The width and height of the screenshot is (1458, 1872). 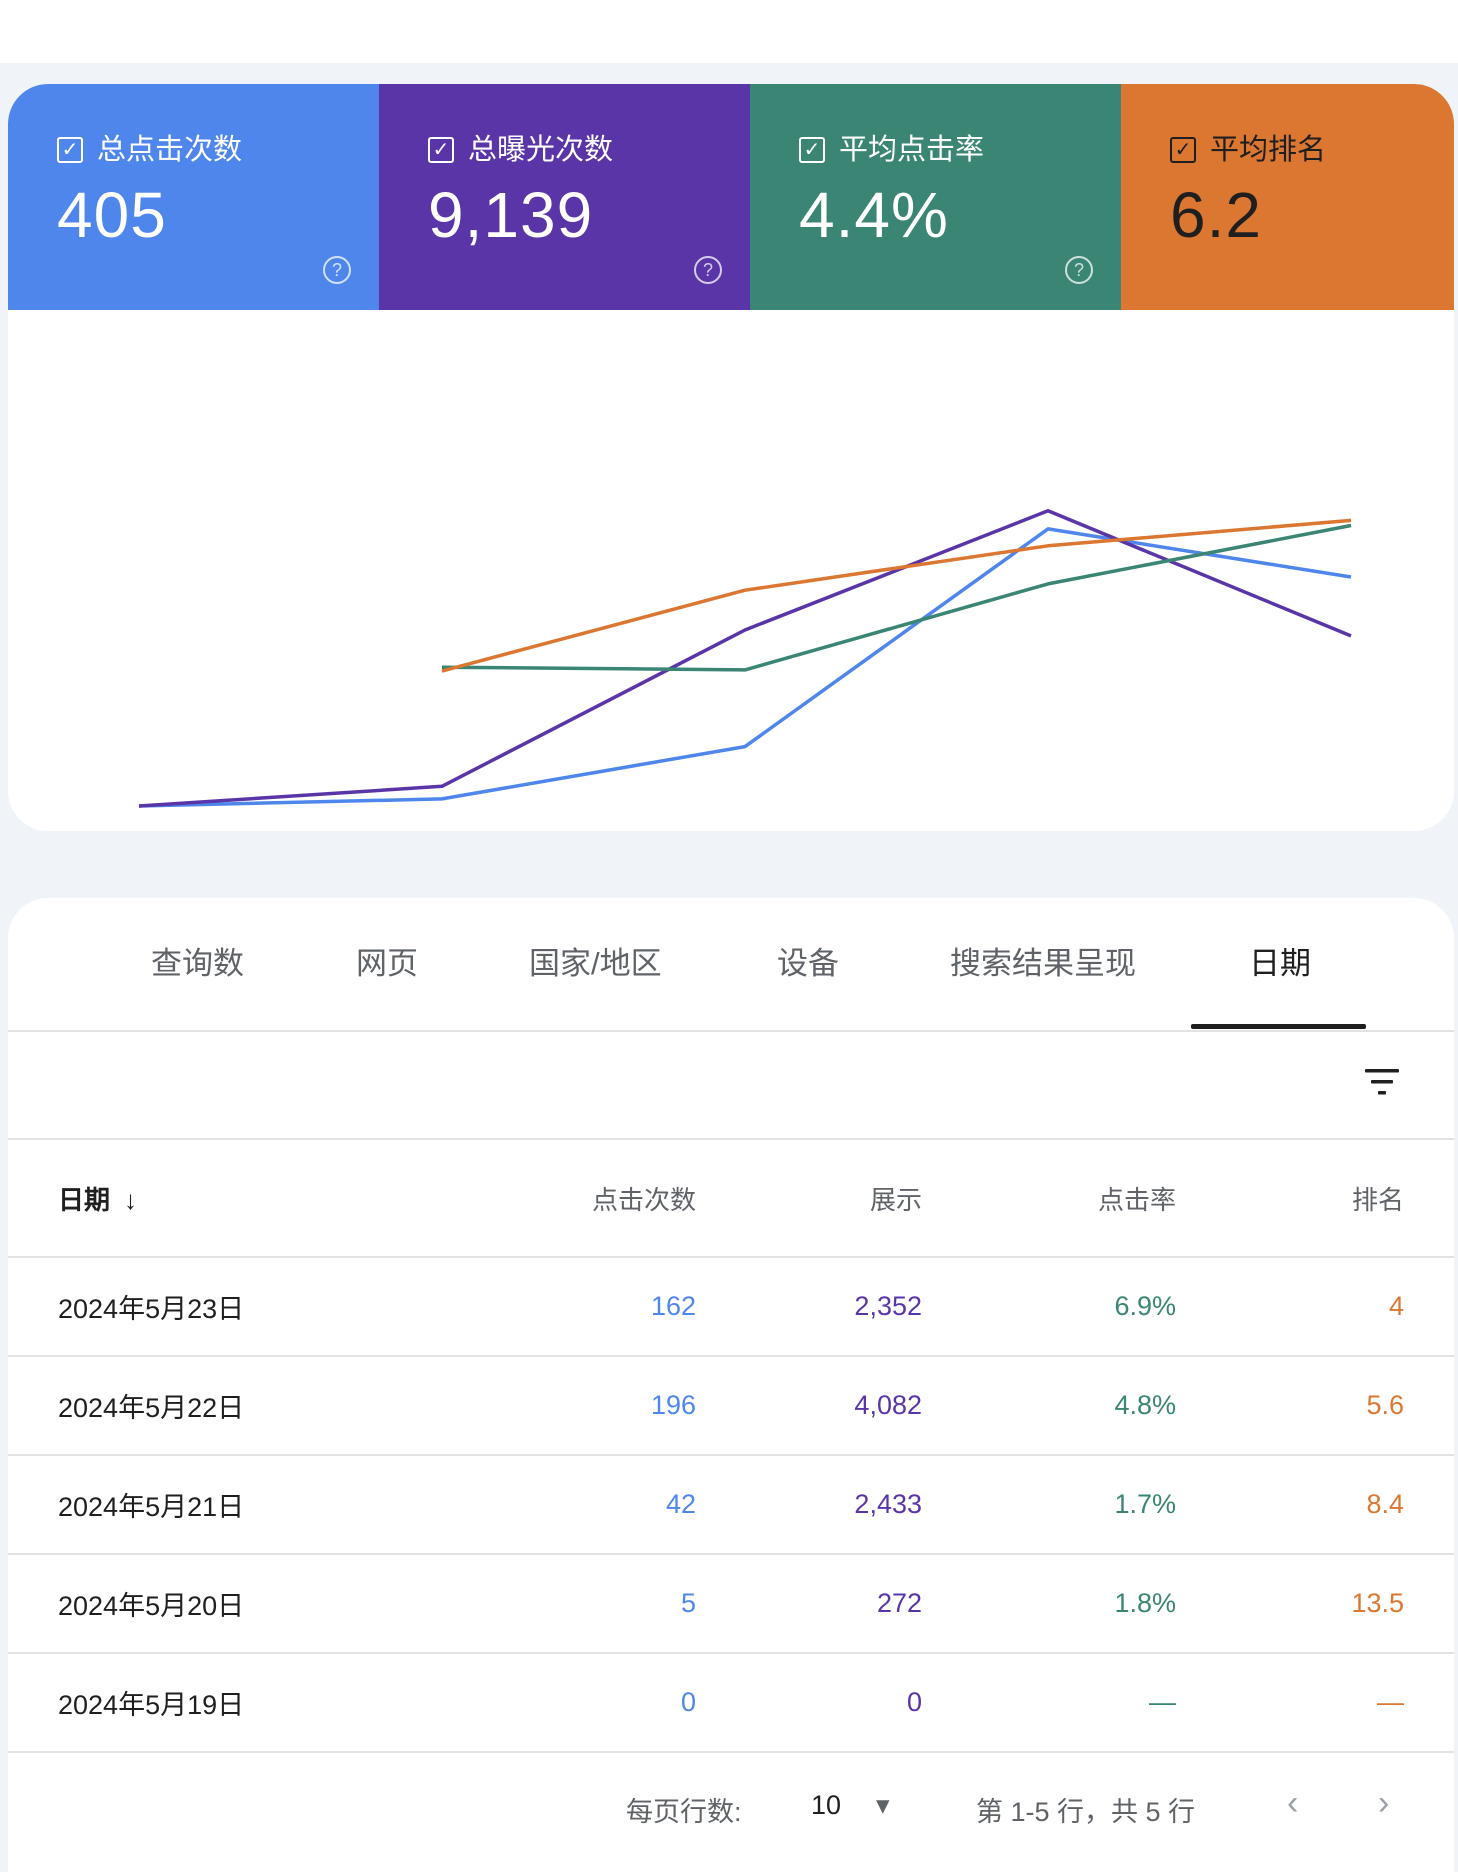 I want to click on column-header-clicks: 点击次数, so click(x=643, y=1199).